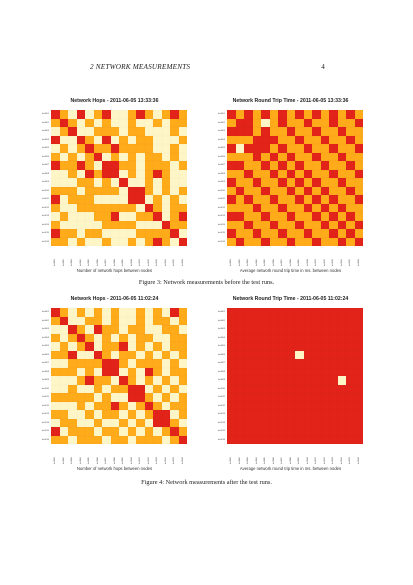 This screenshot has height=585, width=413. I want to click on column-label: hs0003, so click(72, 262).